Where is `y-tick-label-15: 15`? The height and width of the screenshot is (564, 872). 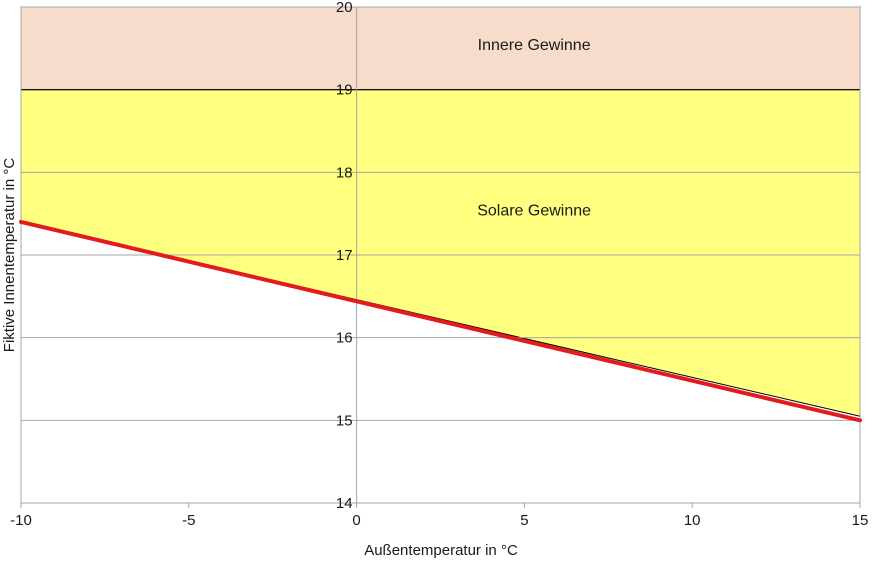
y-tick-label-15: 15 is located at coordinates (344, 420).